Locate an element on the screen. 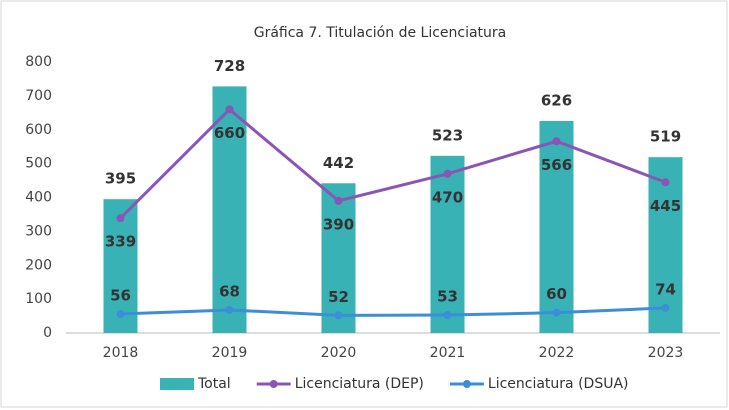  y-tick-label: 600 is located at coordinates (38, 130).